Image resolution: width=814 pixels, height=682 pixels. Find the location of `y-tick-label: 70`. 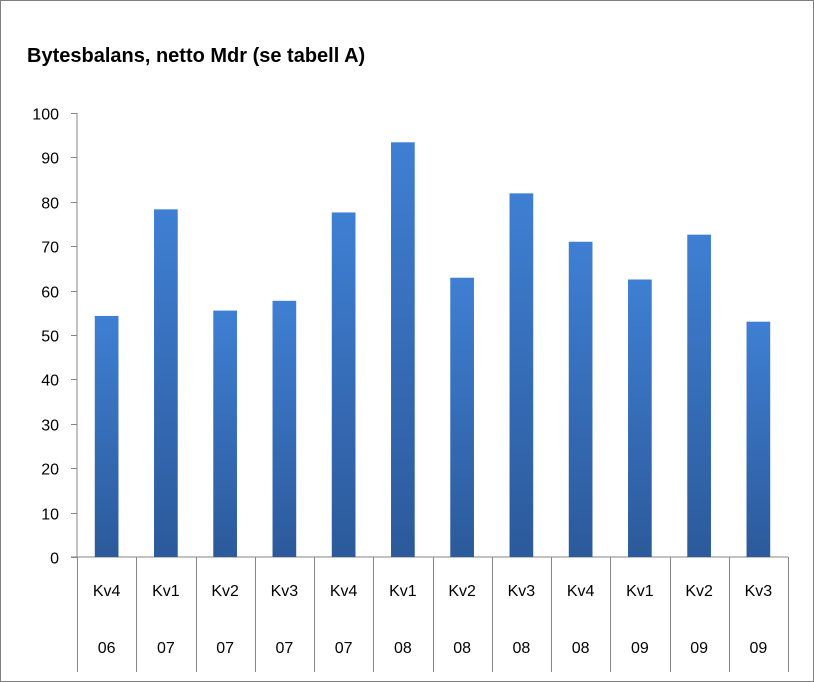

y-tick-label: 70 is located at coordinates (50, 248).